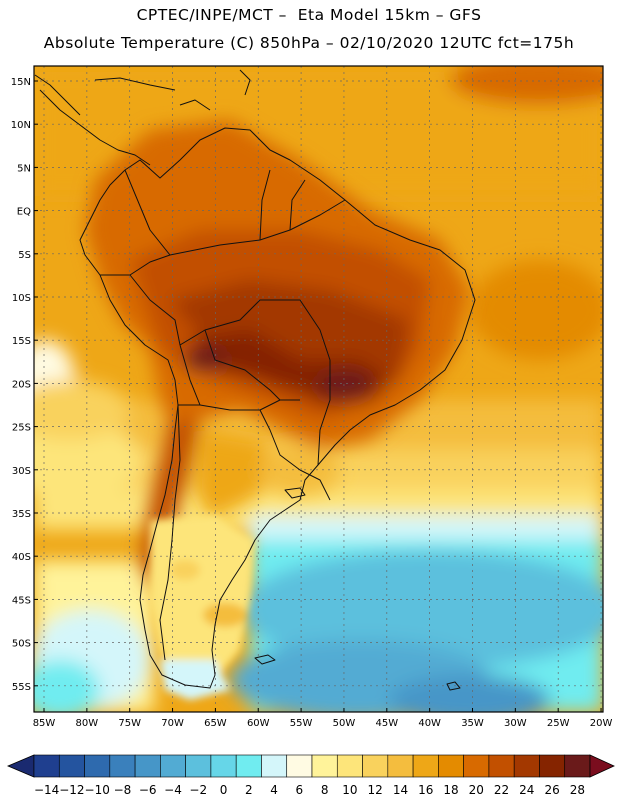 The width and height of the screenshot is (618, 800). What do you see at coordinates (24, 255) in the screenshot?
I see `lat-label: 5S` at bounding box center [24, 255].